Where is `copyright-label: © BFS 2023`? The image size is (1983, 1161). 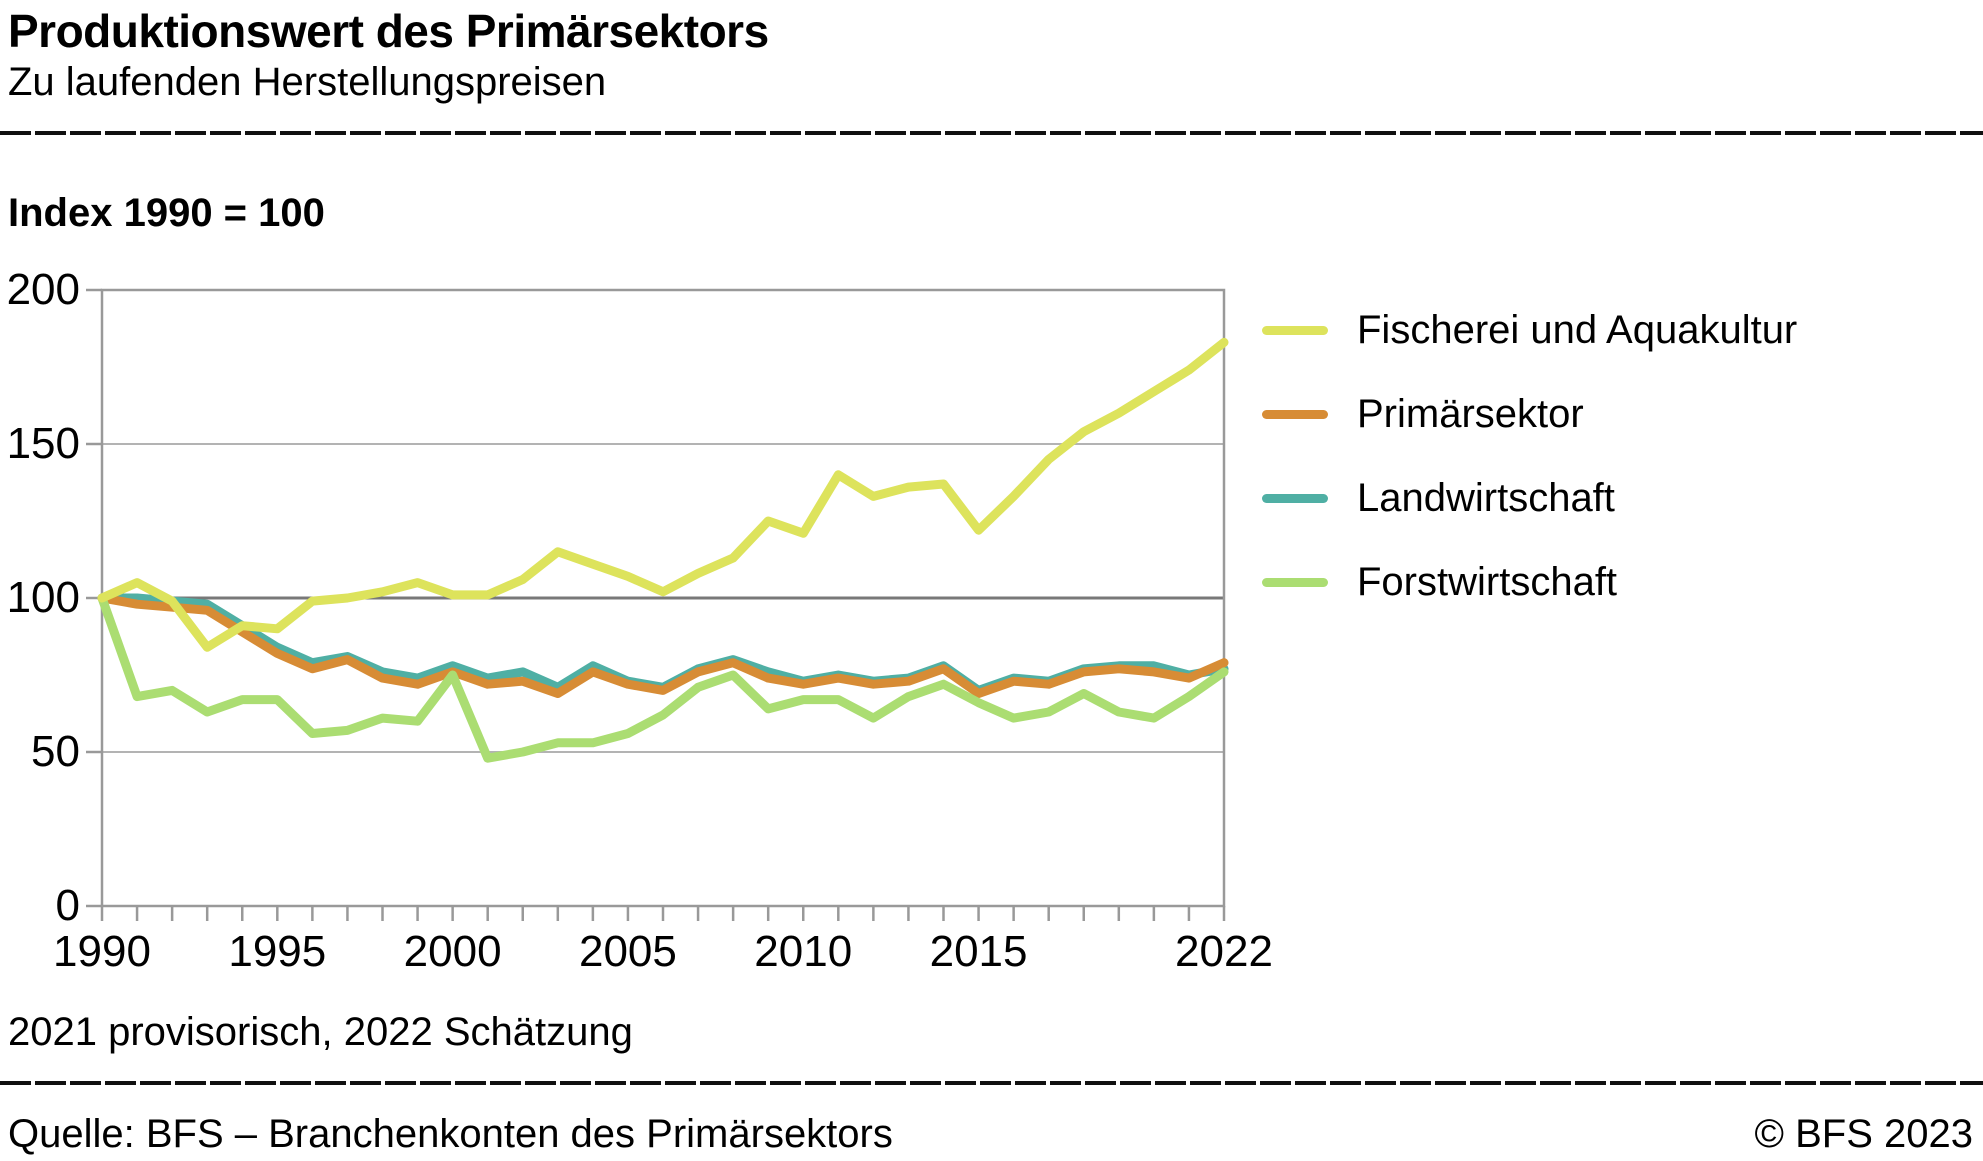 copyright-label: © BFS 2023 is located at coordinates (1863, 1134).